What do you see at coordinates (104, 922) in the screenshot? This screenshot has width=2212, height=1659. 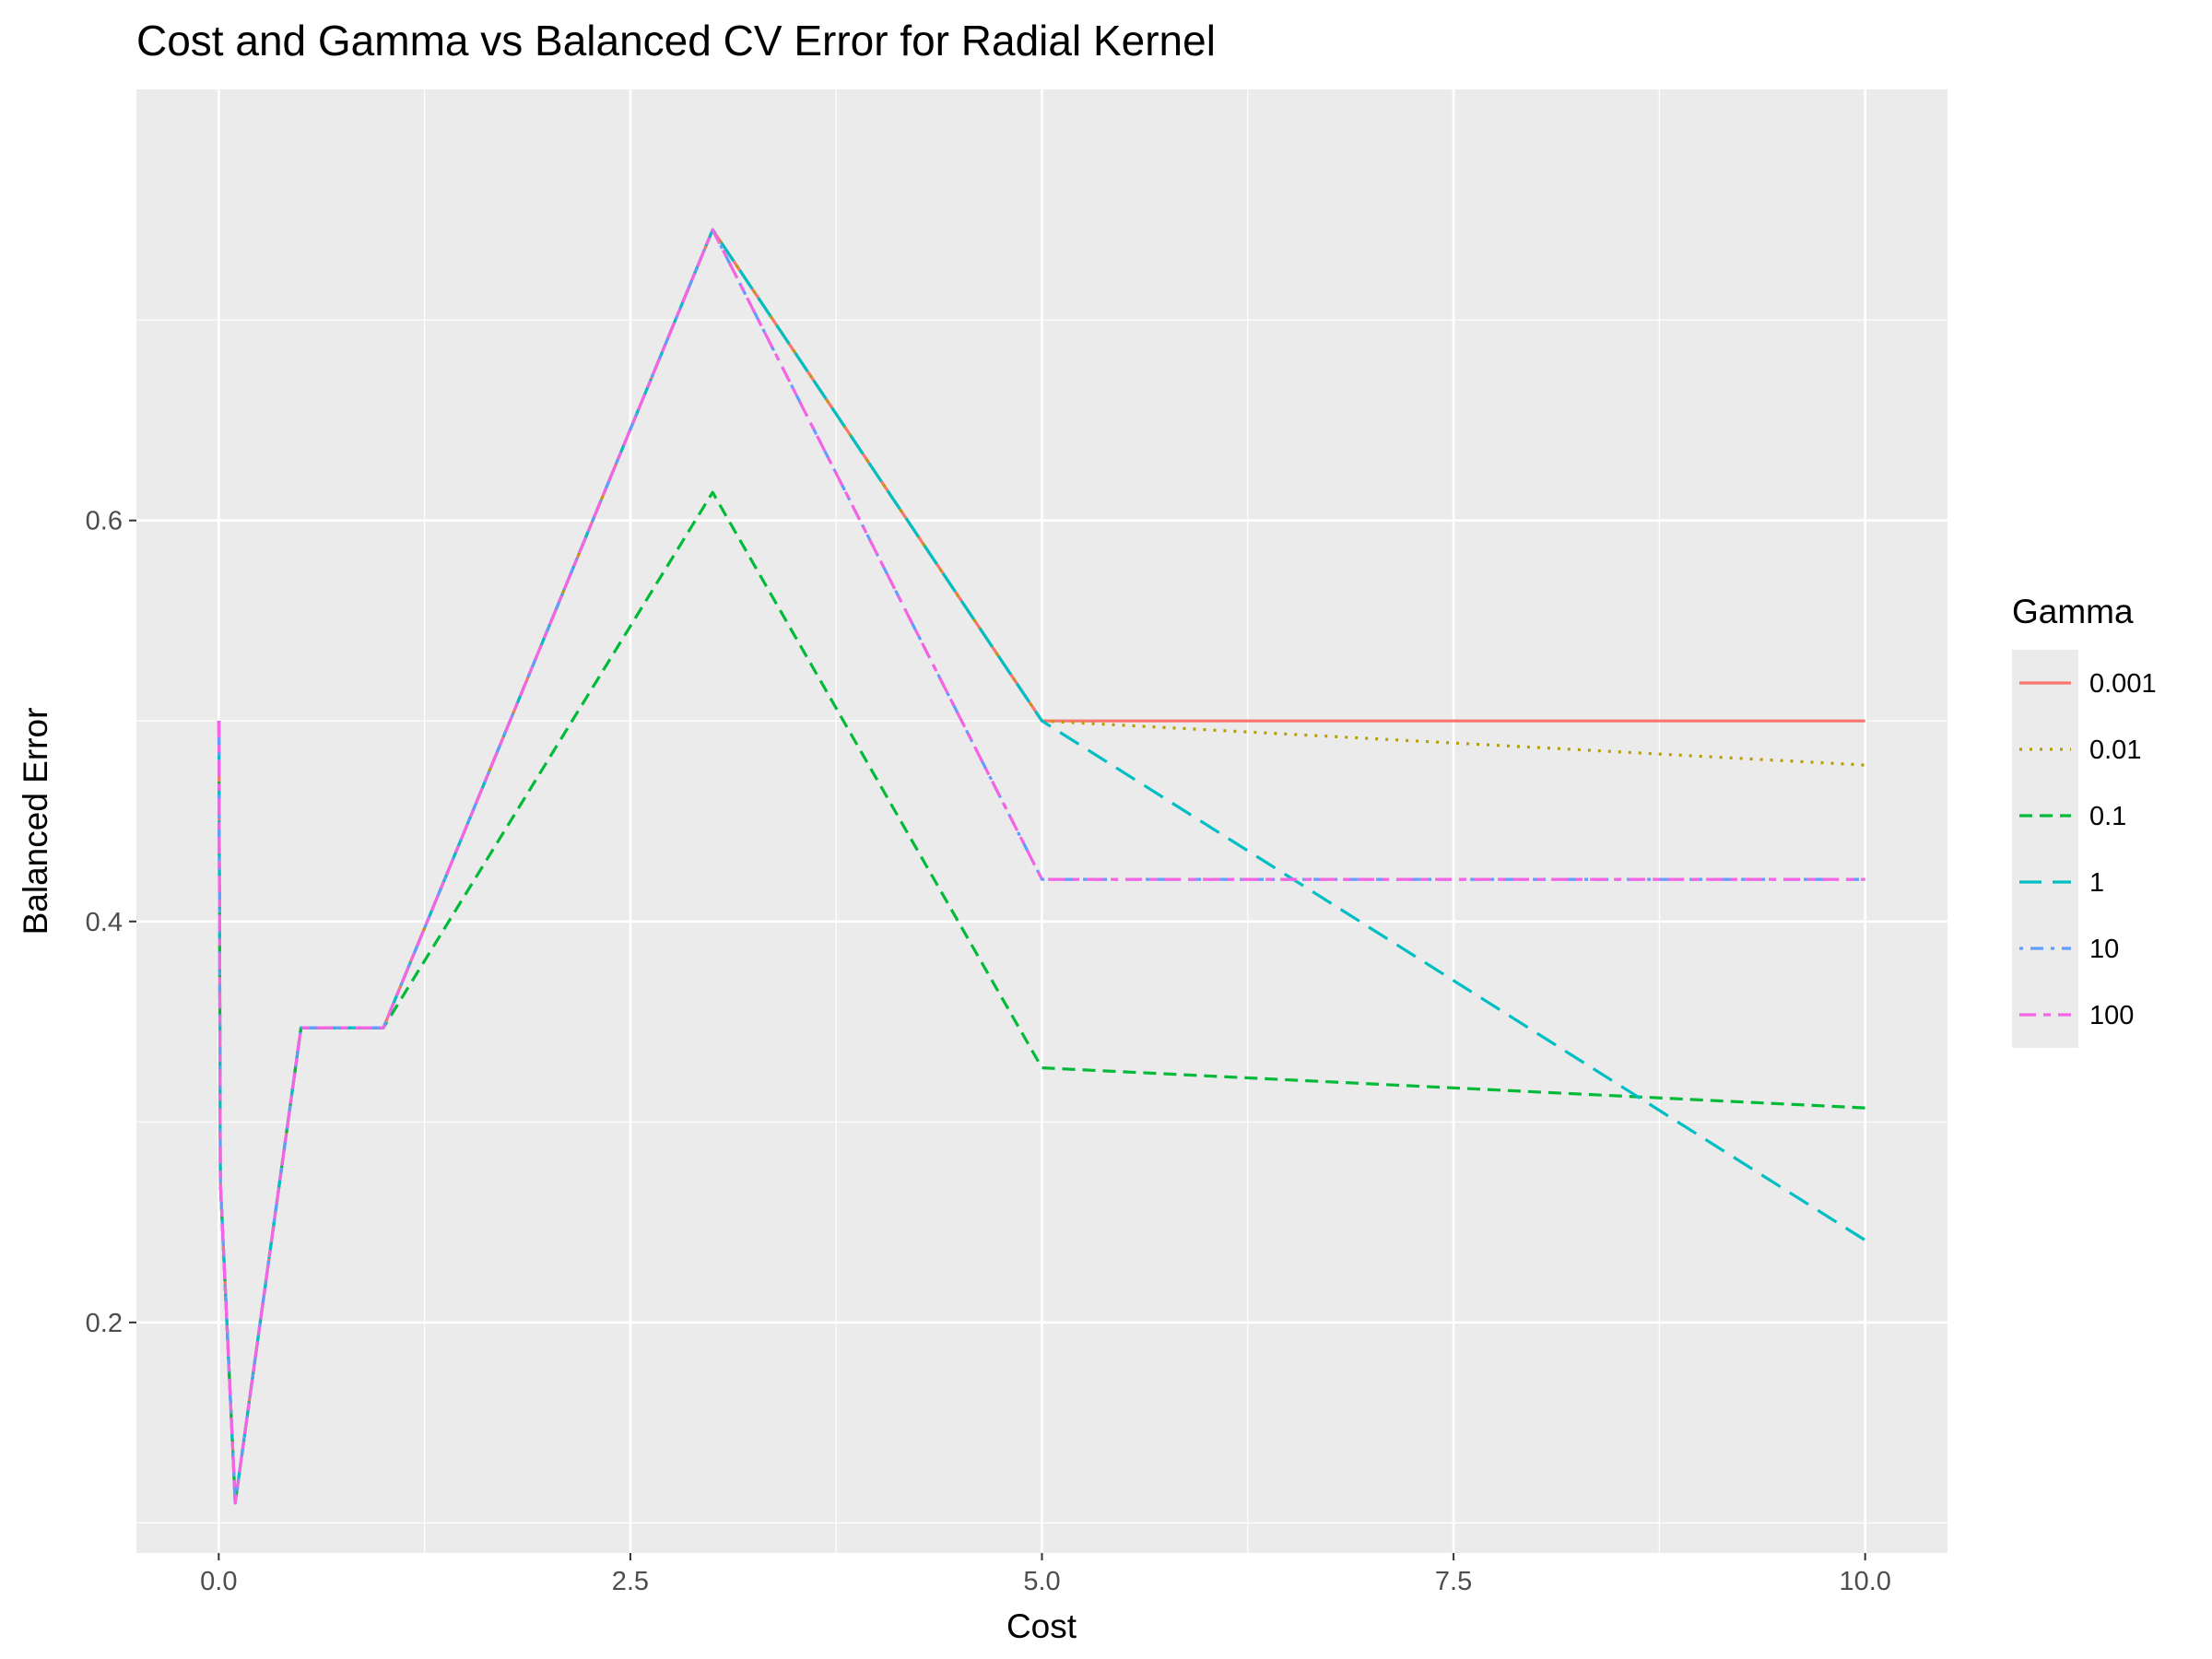 I see `y-tick-label: 0.4` at bounding box center [104, 922].